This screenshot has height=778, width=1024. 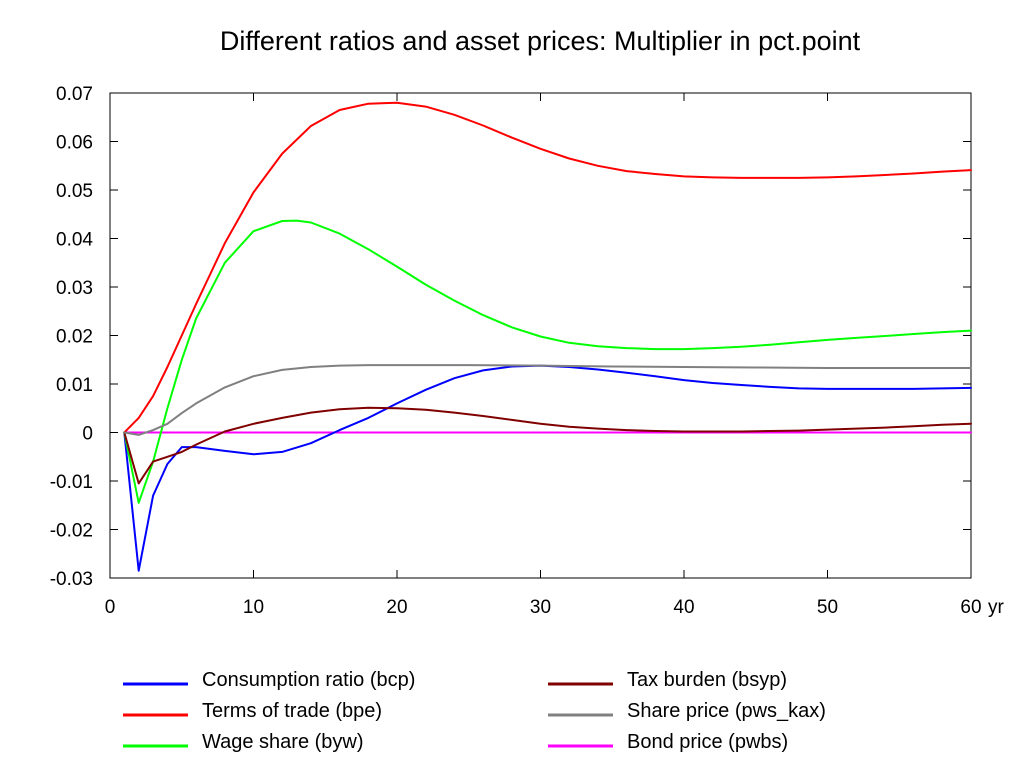 I want to click on y-tick-label: 0.07, so click(x=74, y=94).